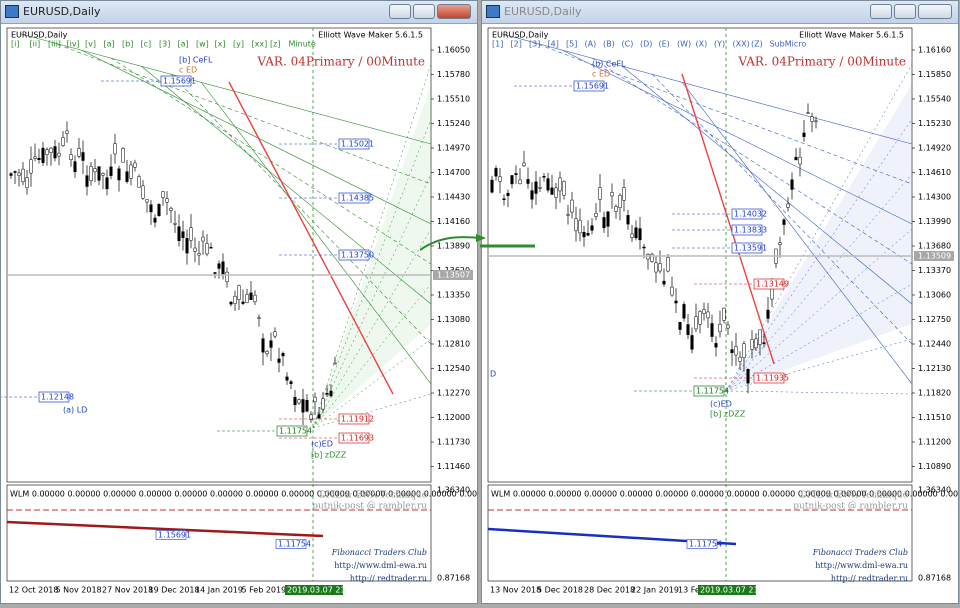  Describe the element at coordinates (79, 590) in the screenshot. I see `date-label: 5 Nov 2018` at that location.